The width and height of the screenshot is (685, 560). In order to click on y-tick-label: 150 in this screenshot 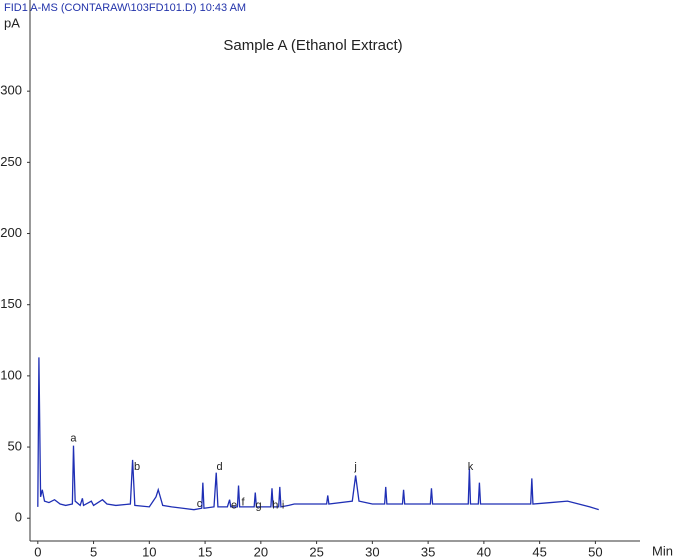, I will do `click(11, 303)`.